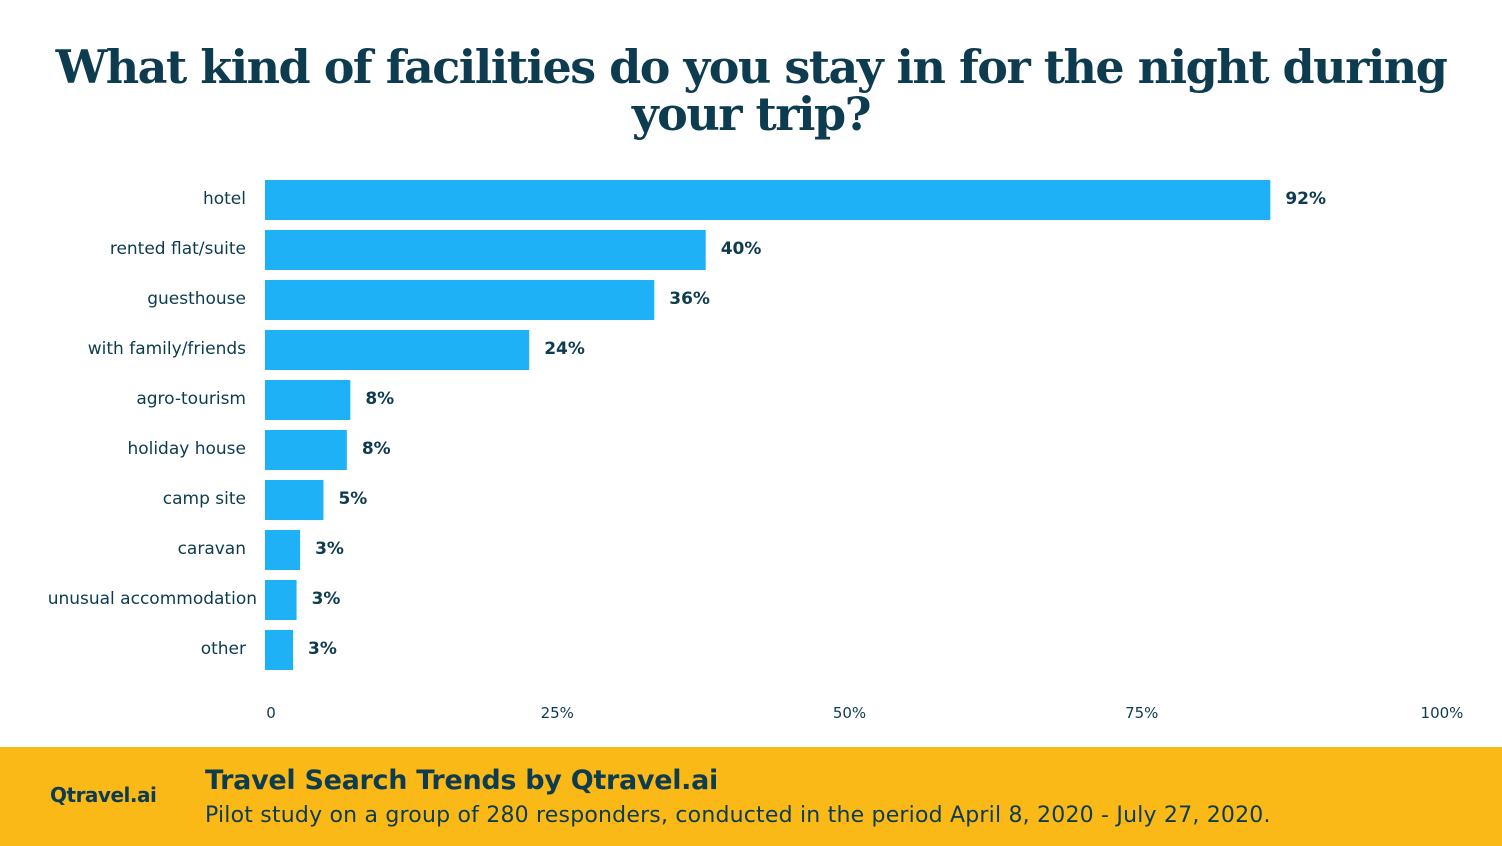  Describe the element at coordinates (224, 199) in the screenshot. I see `category-label: hotel` at that location.